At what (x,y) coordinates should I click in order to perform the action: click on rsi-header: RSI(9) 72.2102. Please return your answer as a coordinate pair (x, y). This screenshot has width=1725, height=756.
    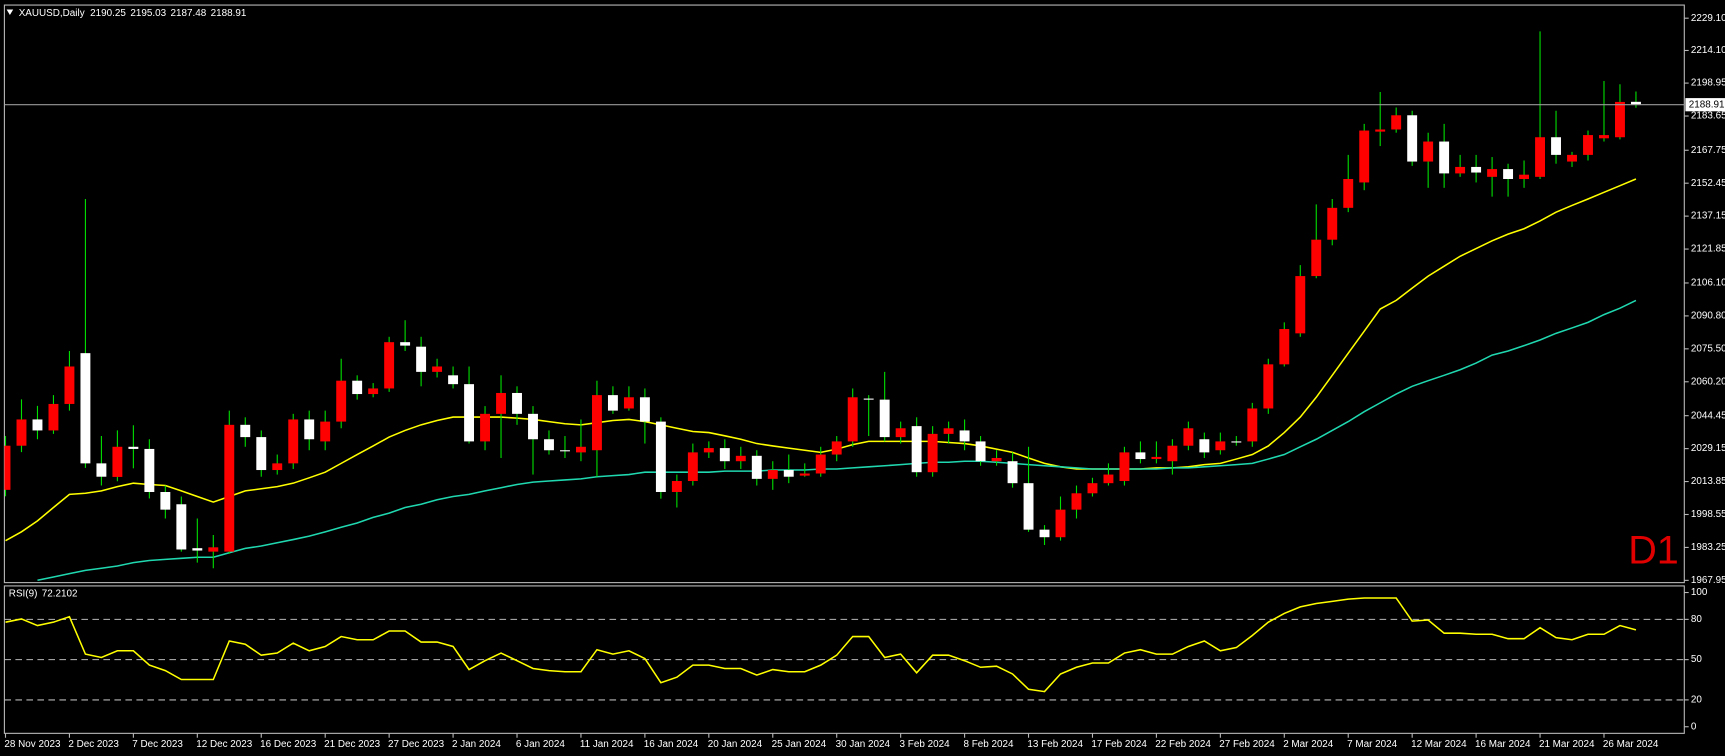
    Looking at the image, I should click on (43, 593).